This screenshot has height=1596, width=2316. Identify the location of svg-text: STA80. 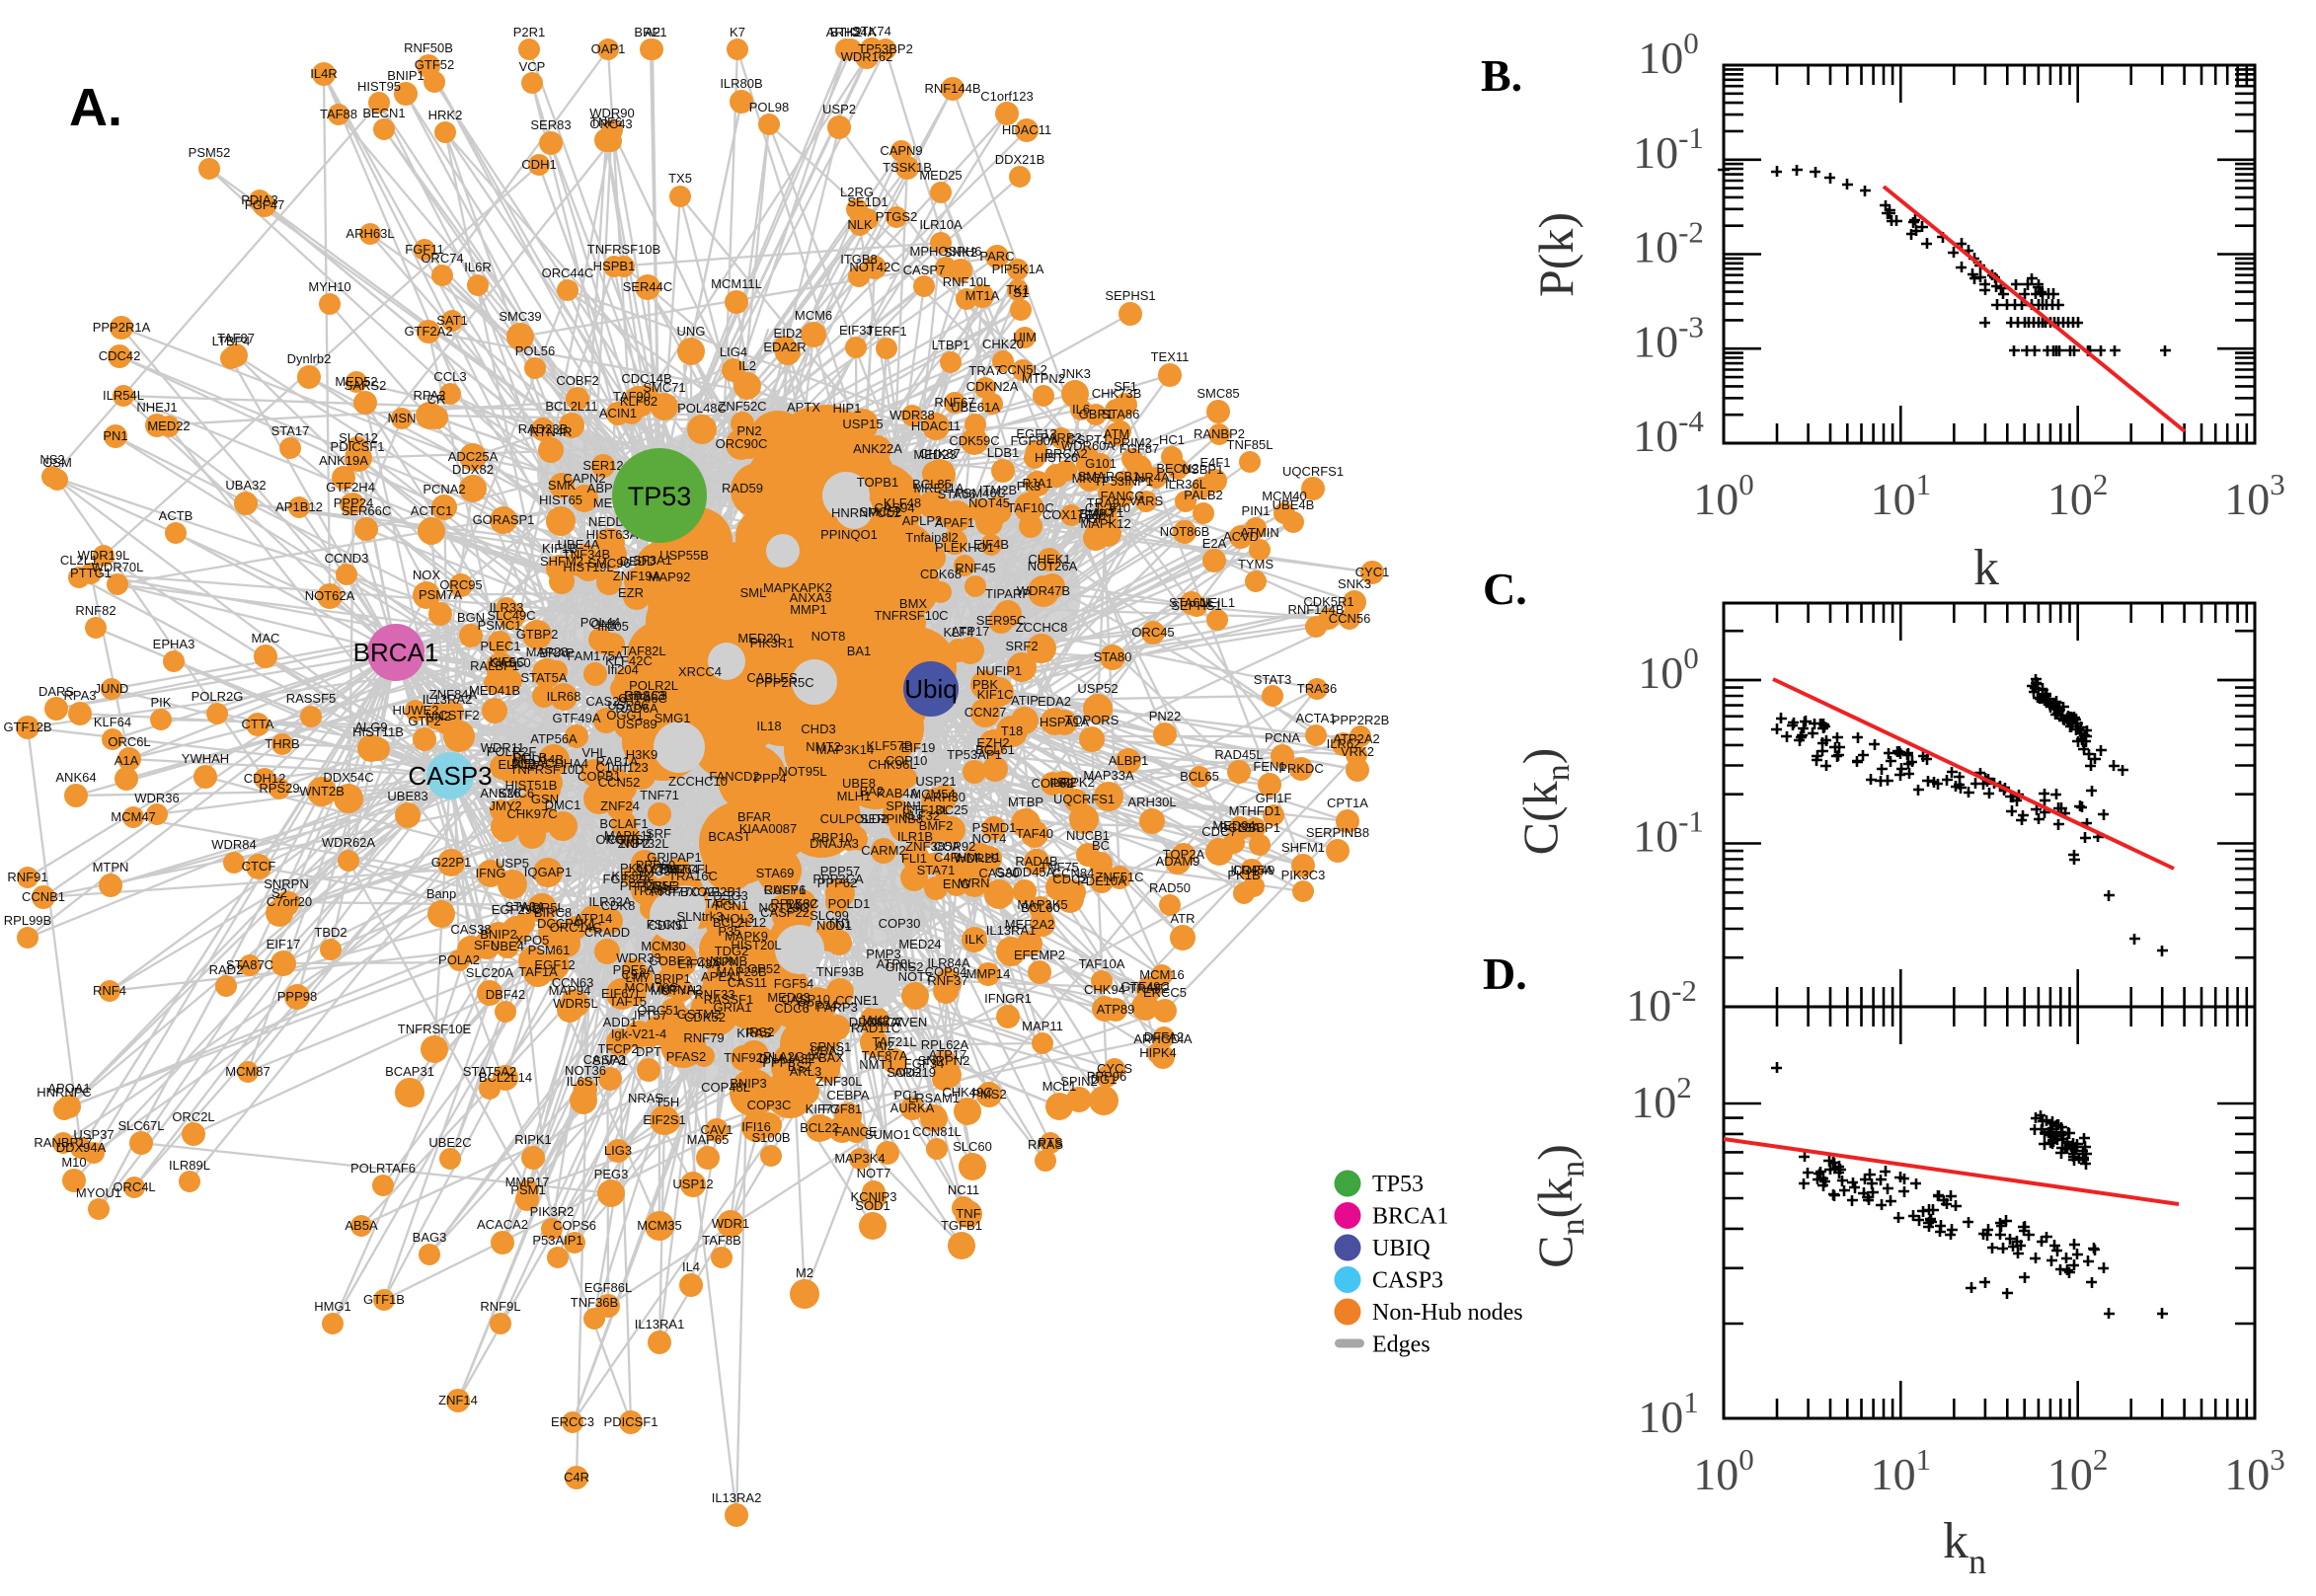
(1113, 656).